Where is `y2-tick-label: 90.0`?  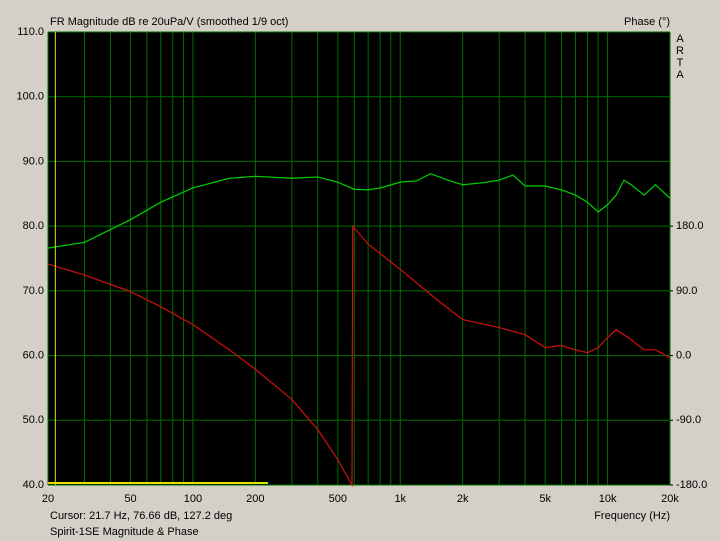 y2-tick-label: 90.0 is located at coordinates (686, 291).